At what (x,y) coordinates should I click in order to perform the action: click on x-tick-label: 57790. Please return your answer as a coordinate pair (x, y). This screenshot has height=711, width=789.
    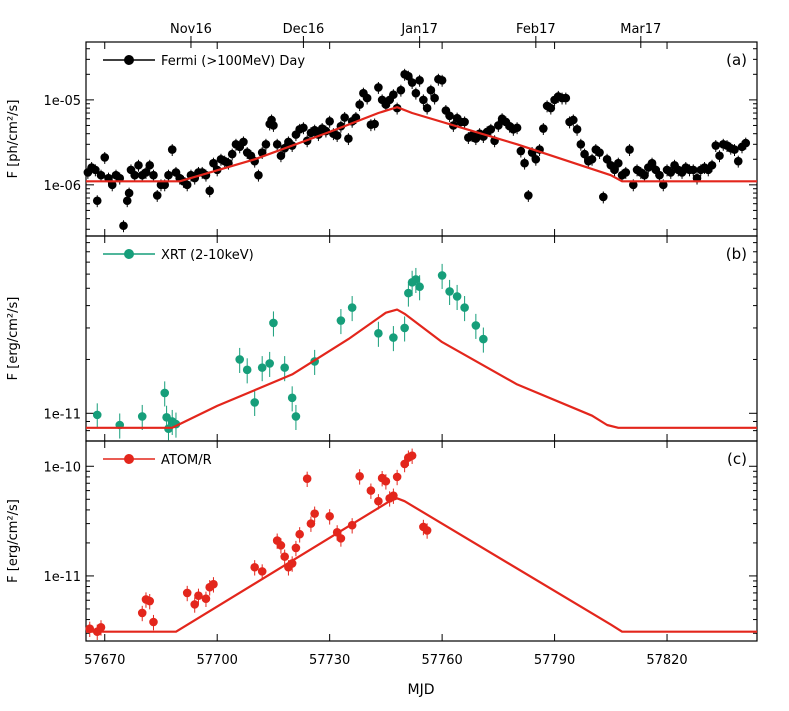
    Looking at the image, I should click on (554, 660).